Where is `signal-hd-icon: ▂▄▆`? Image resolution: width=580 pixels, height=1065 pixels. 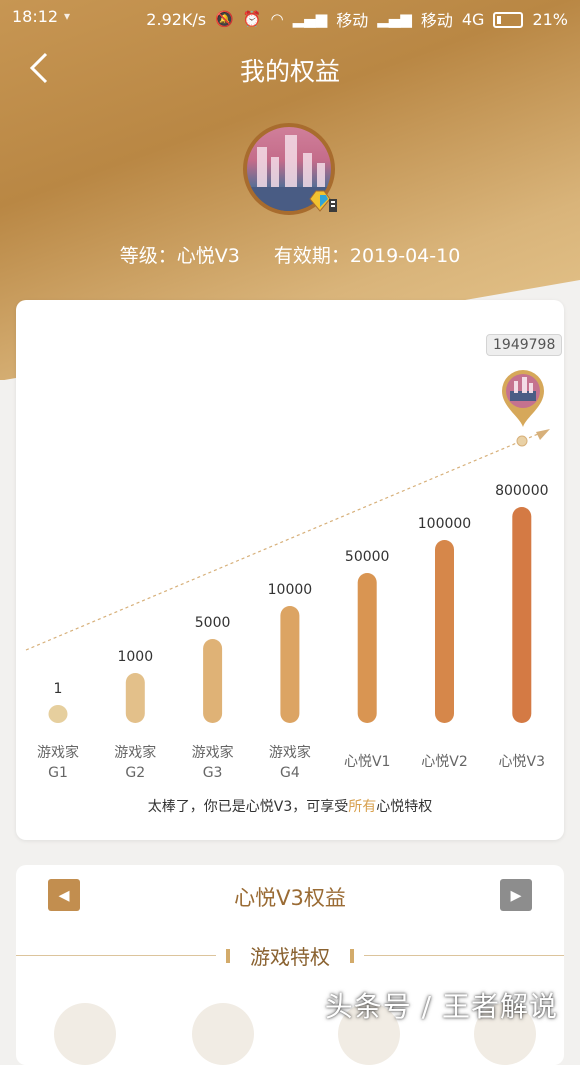 signal-hd-icon: ▂▄▆ is located at coordinates (394, 19).